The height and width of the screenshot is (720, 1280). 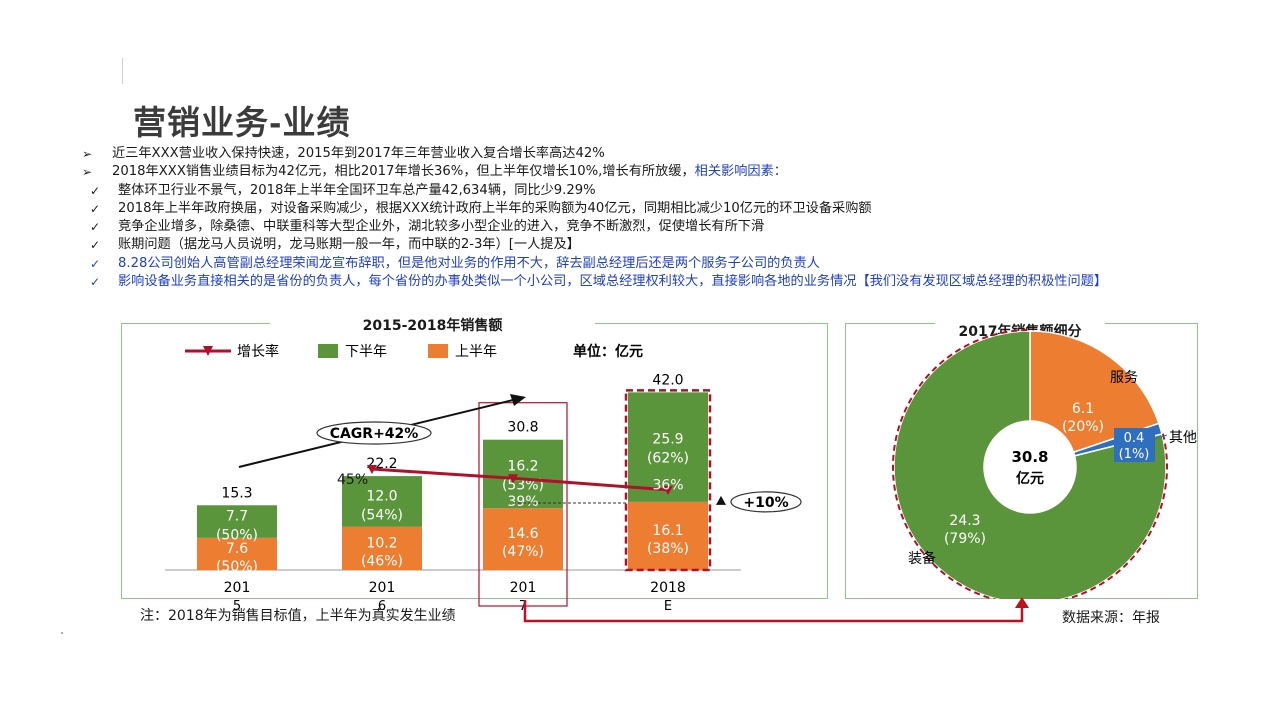 I want to click on bar-label-h1-value: 7.6, so click(x=237, y=549).